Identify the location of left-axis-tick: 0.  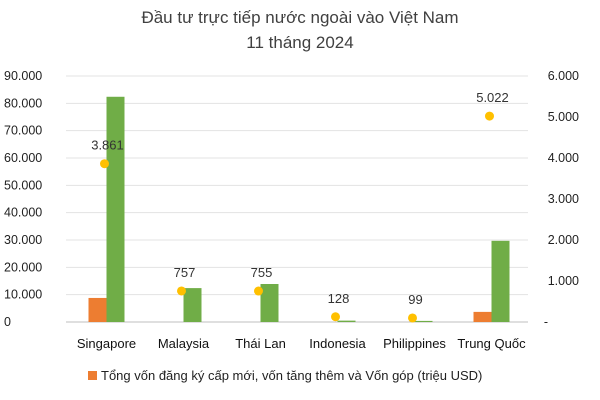
(7, 322).